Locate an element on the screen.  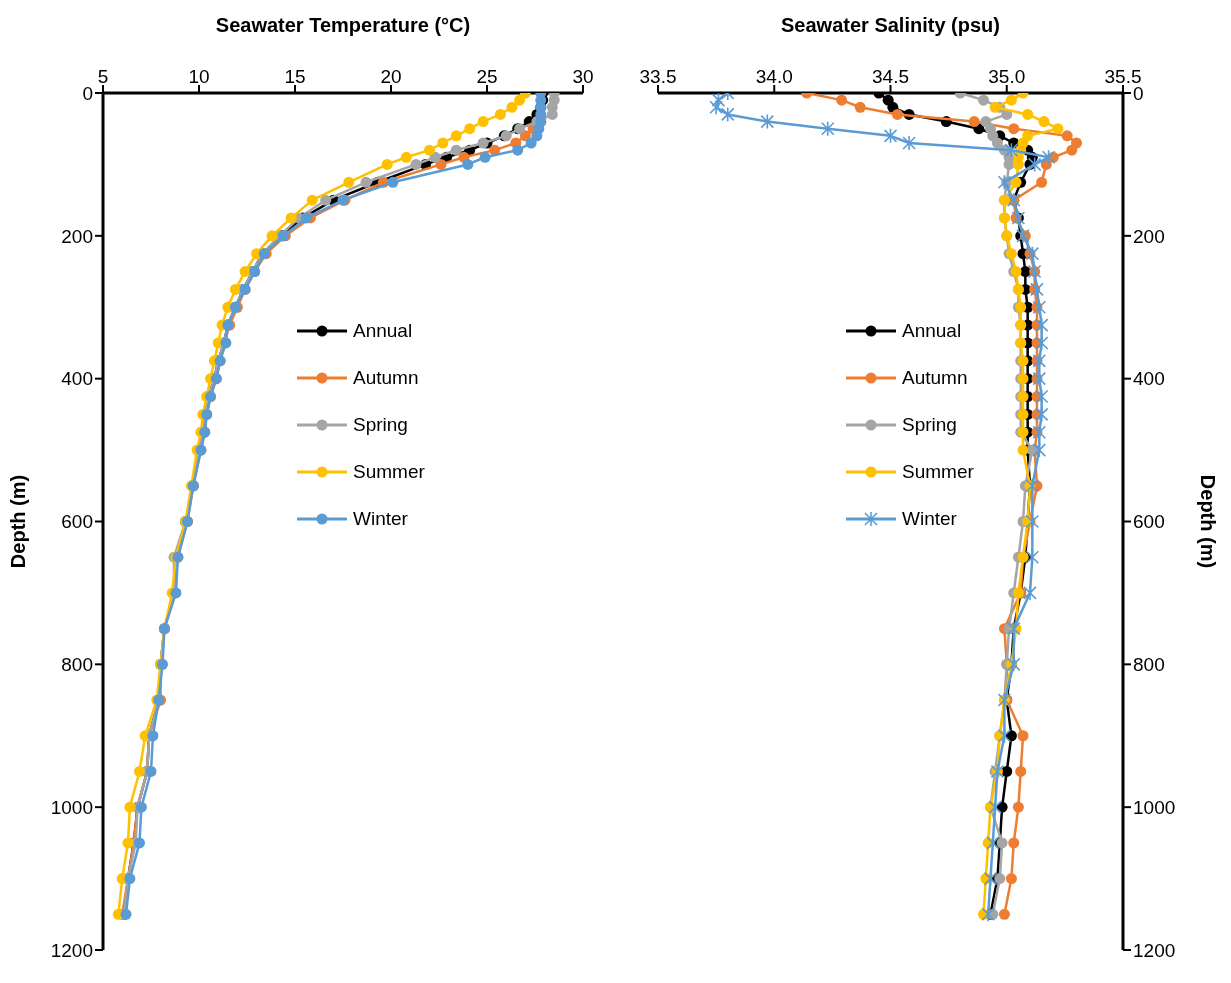
x-axis-title: Seawater Temperature (°C) is located at coordinates (343, 25).